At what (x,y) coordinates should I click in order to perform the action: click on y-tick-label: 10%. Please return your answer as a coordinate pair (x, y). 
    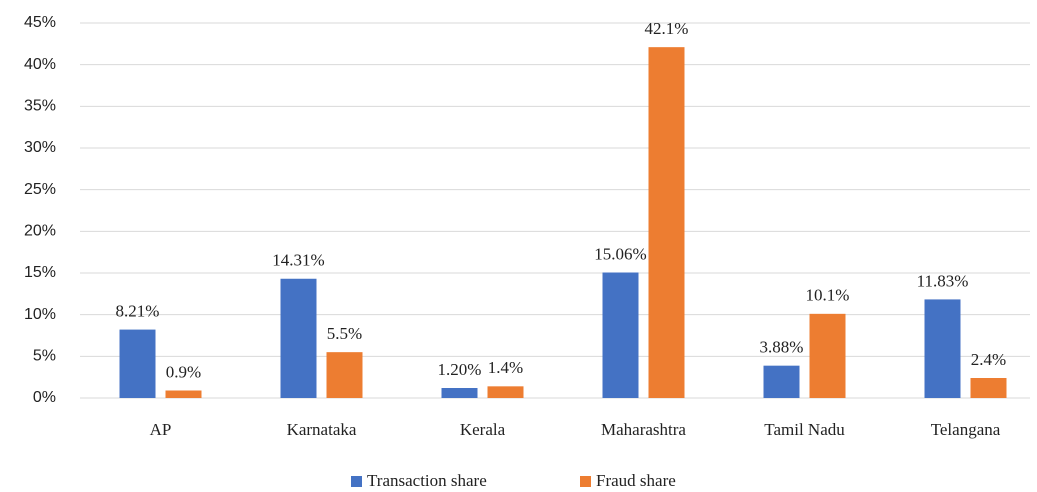
    Looking at the image, I should click on (40, 314).